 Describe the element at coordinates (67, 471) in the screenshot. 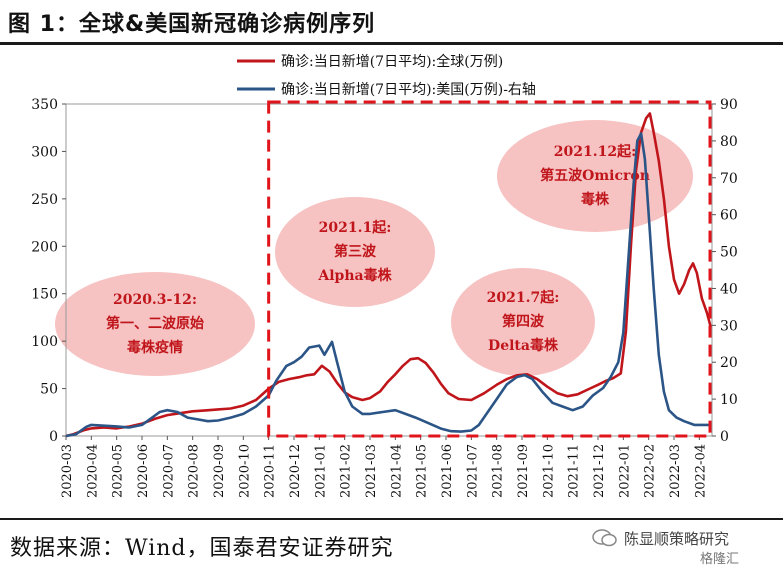

I see `x-tick-label: 2020-03` at that location.